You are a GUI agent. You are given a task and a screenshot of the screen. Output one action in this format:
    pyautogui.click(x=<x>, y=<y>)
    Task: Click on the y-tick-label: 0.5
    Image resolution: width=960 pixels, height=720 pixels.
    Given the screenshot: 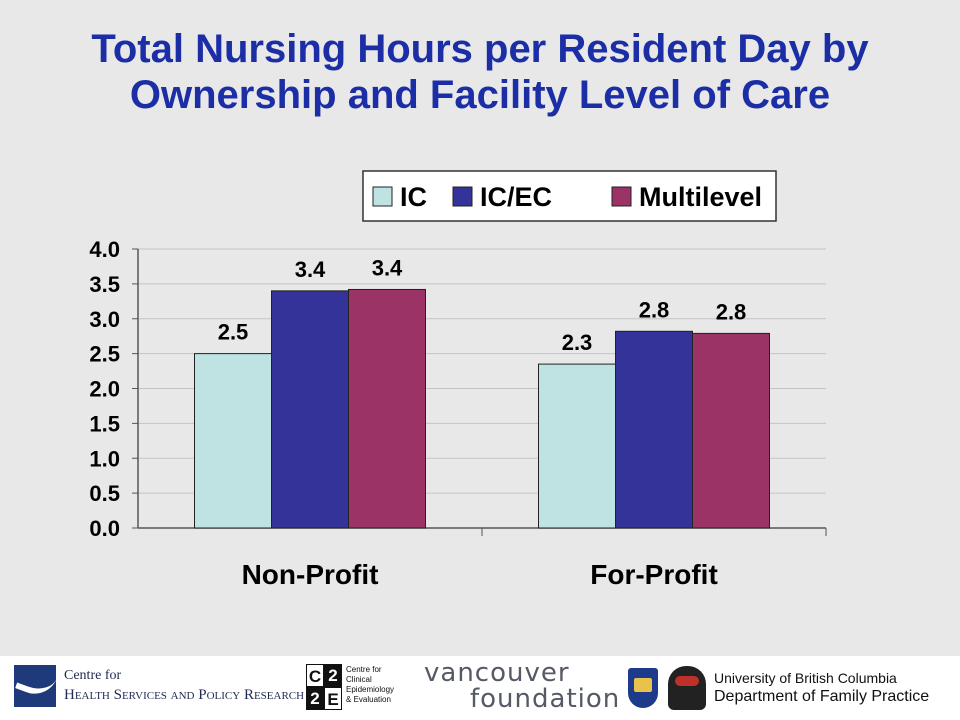 What is the action you would take?
    pyautogui.click(x=104, y=493)
    